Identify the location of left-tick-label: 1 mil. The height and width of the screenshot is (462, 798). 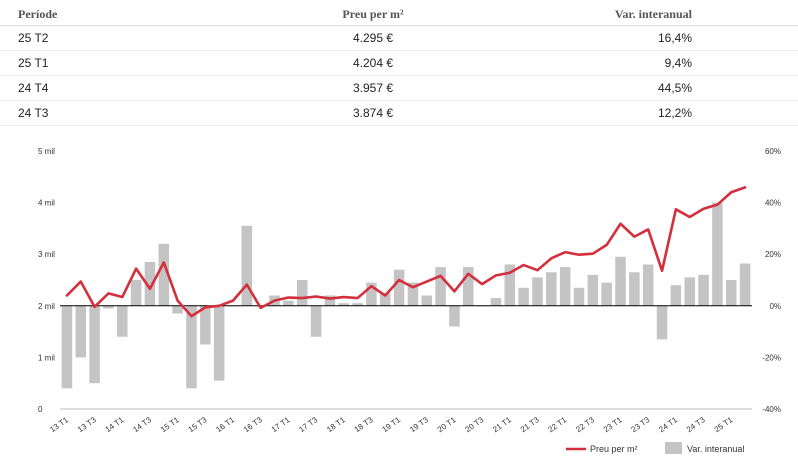
(46, 357).